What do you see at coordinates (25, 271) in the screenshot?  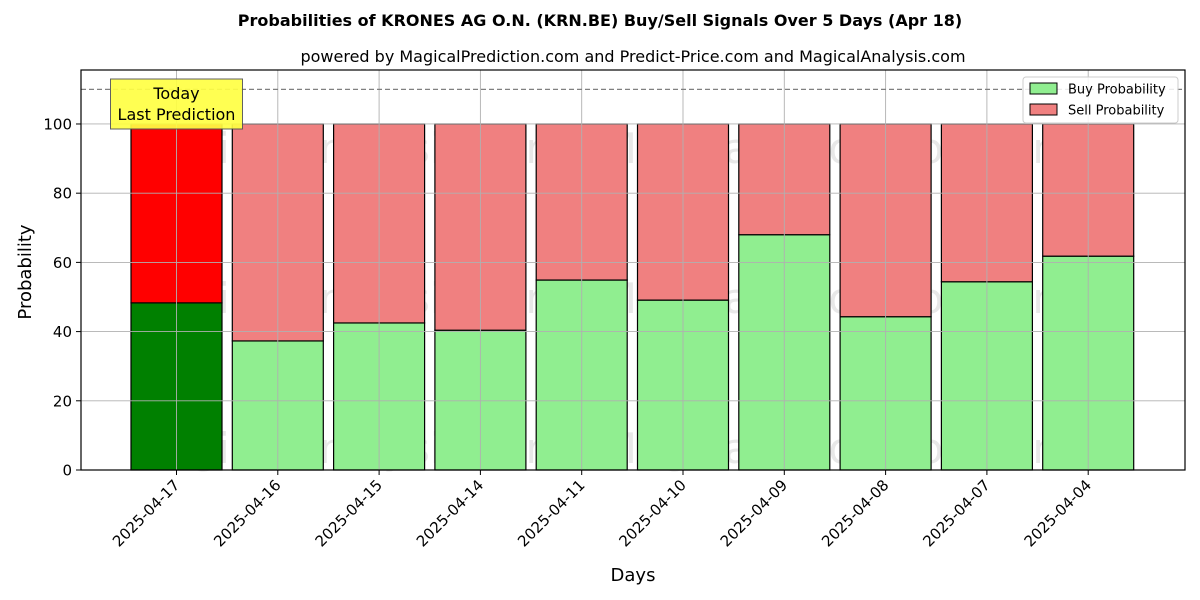 I see `y-axis-label: Probability` at bounding box center [25, 271].